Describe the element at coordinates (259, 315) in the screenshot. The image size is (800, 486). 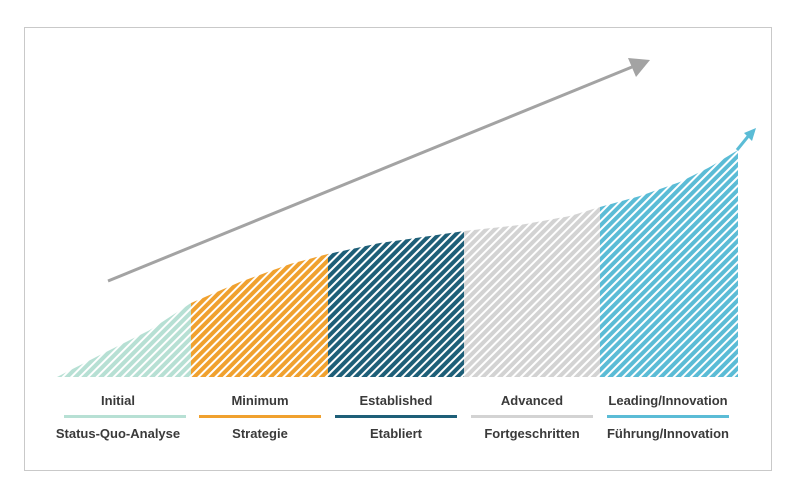
I see `stage-area-minimum` at that location.